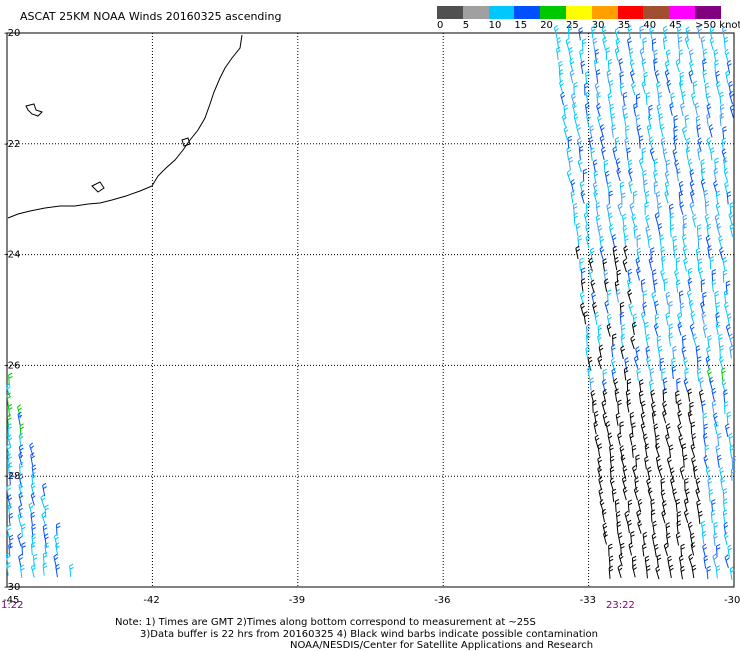 The height and width of the screenshot is (651, 740). I want to click on lon-tick-label: -36, so click(442, 600).